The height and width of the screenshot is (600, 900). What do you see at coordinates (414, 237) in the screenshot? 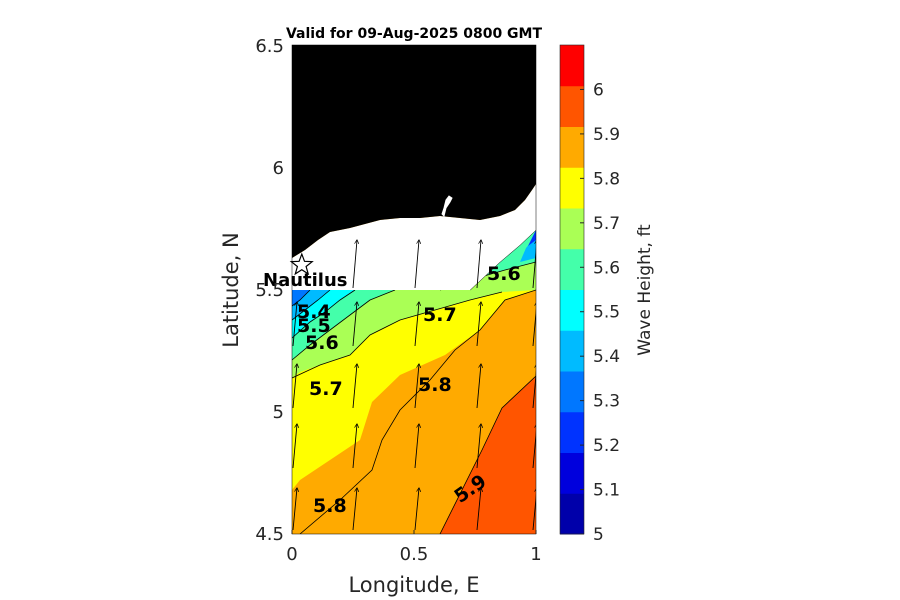
I see `coastline-strip` at bounding box center [414, 237].